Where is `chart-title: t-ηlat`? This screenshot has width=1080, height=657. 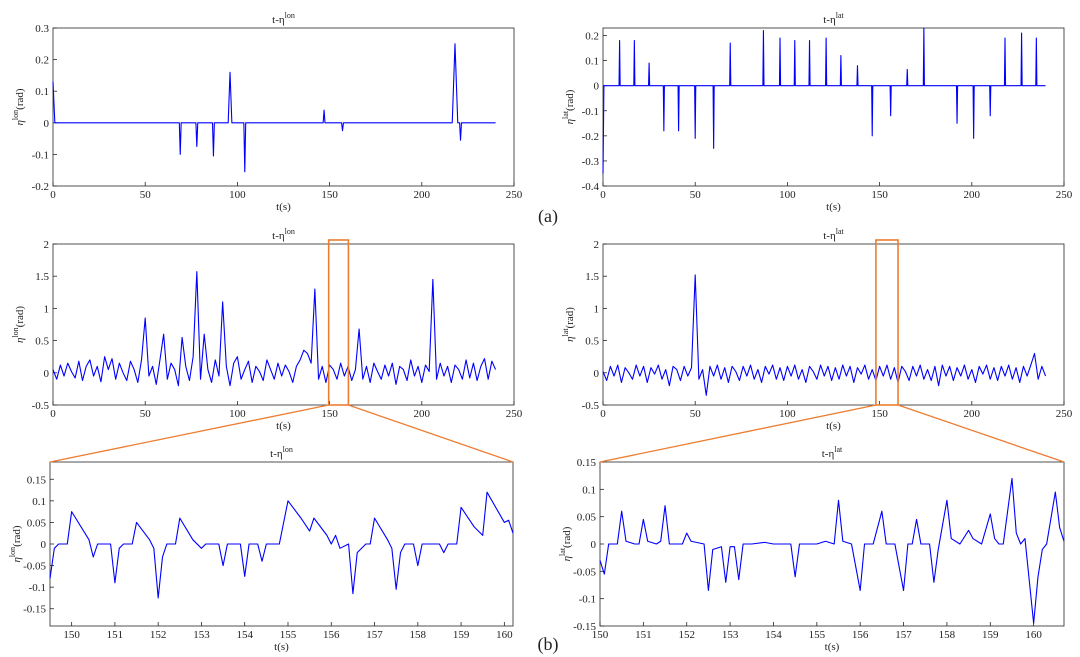
chart-title: t-ηlat is located at coordinates (833, 18).